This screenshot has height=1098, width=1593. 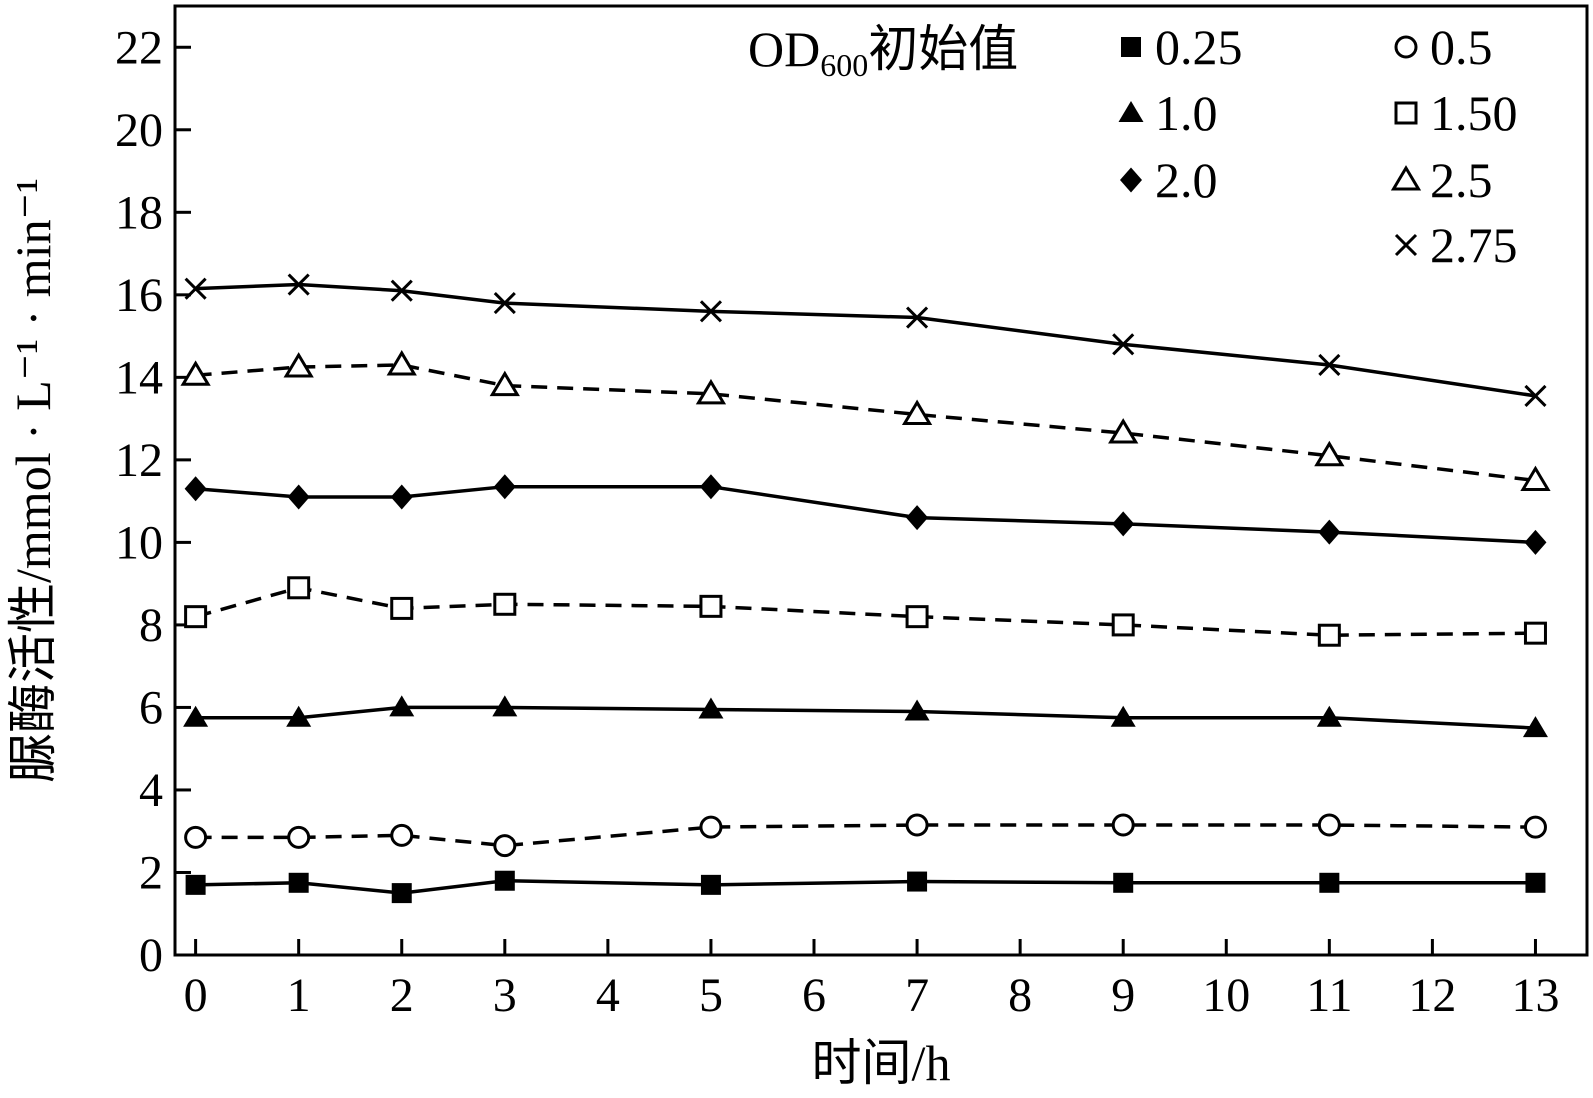 I want to click on y-tick-label: 10, so click(x=139, y=542).